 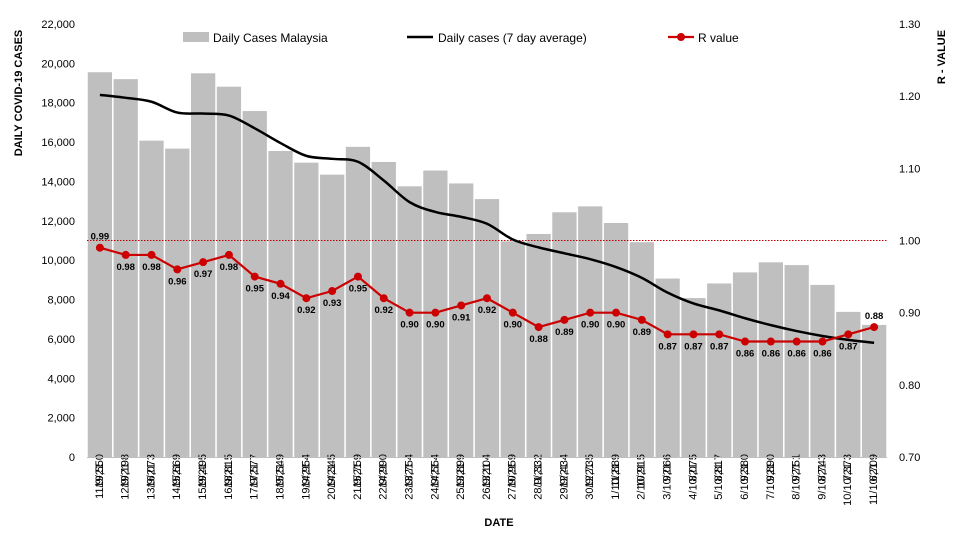 What do you see at coordinates (126, 481) in the screenshot?
I see `x-tick-label: 12/9/21` at bounding box center [126, 481].